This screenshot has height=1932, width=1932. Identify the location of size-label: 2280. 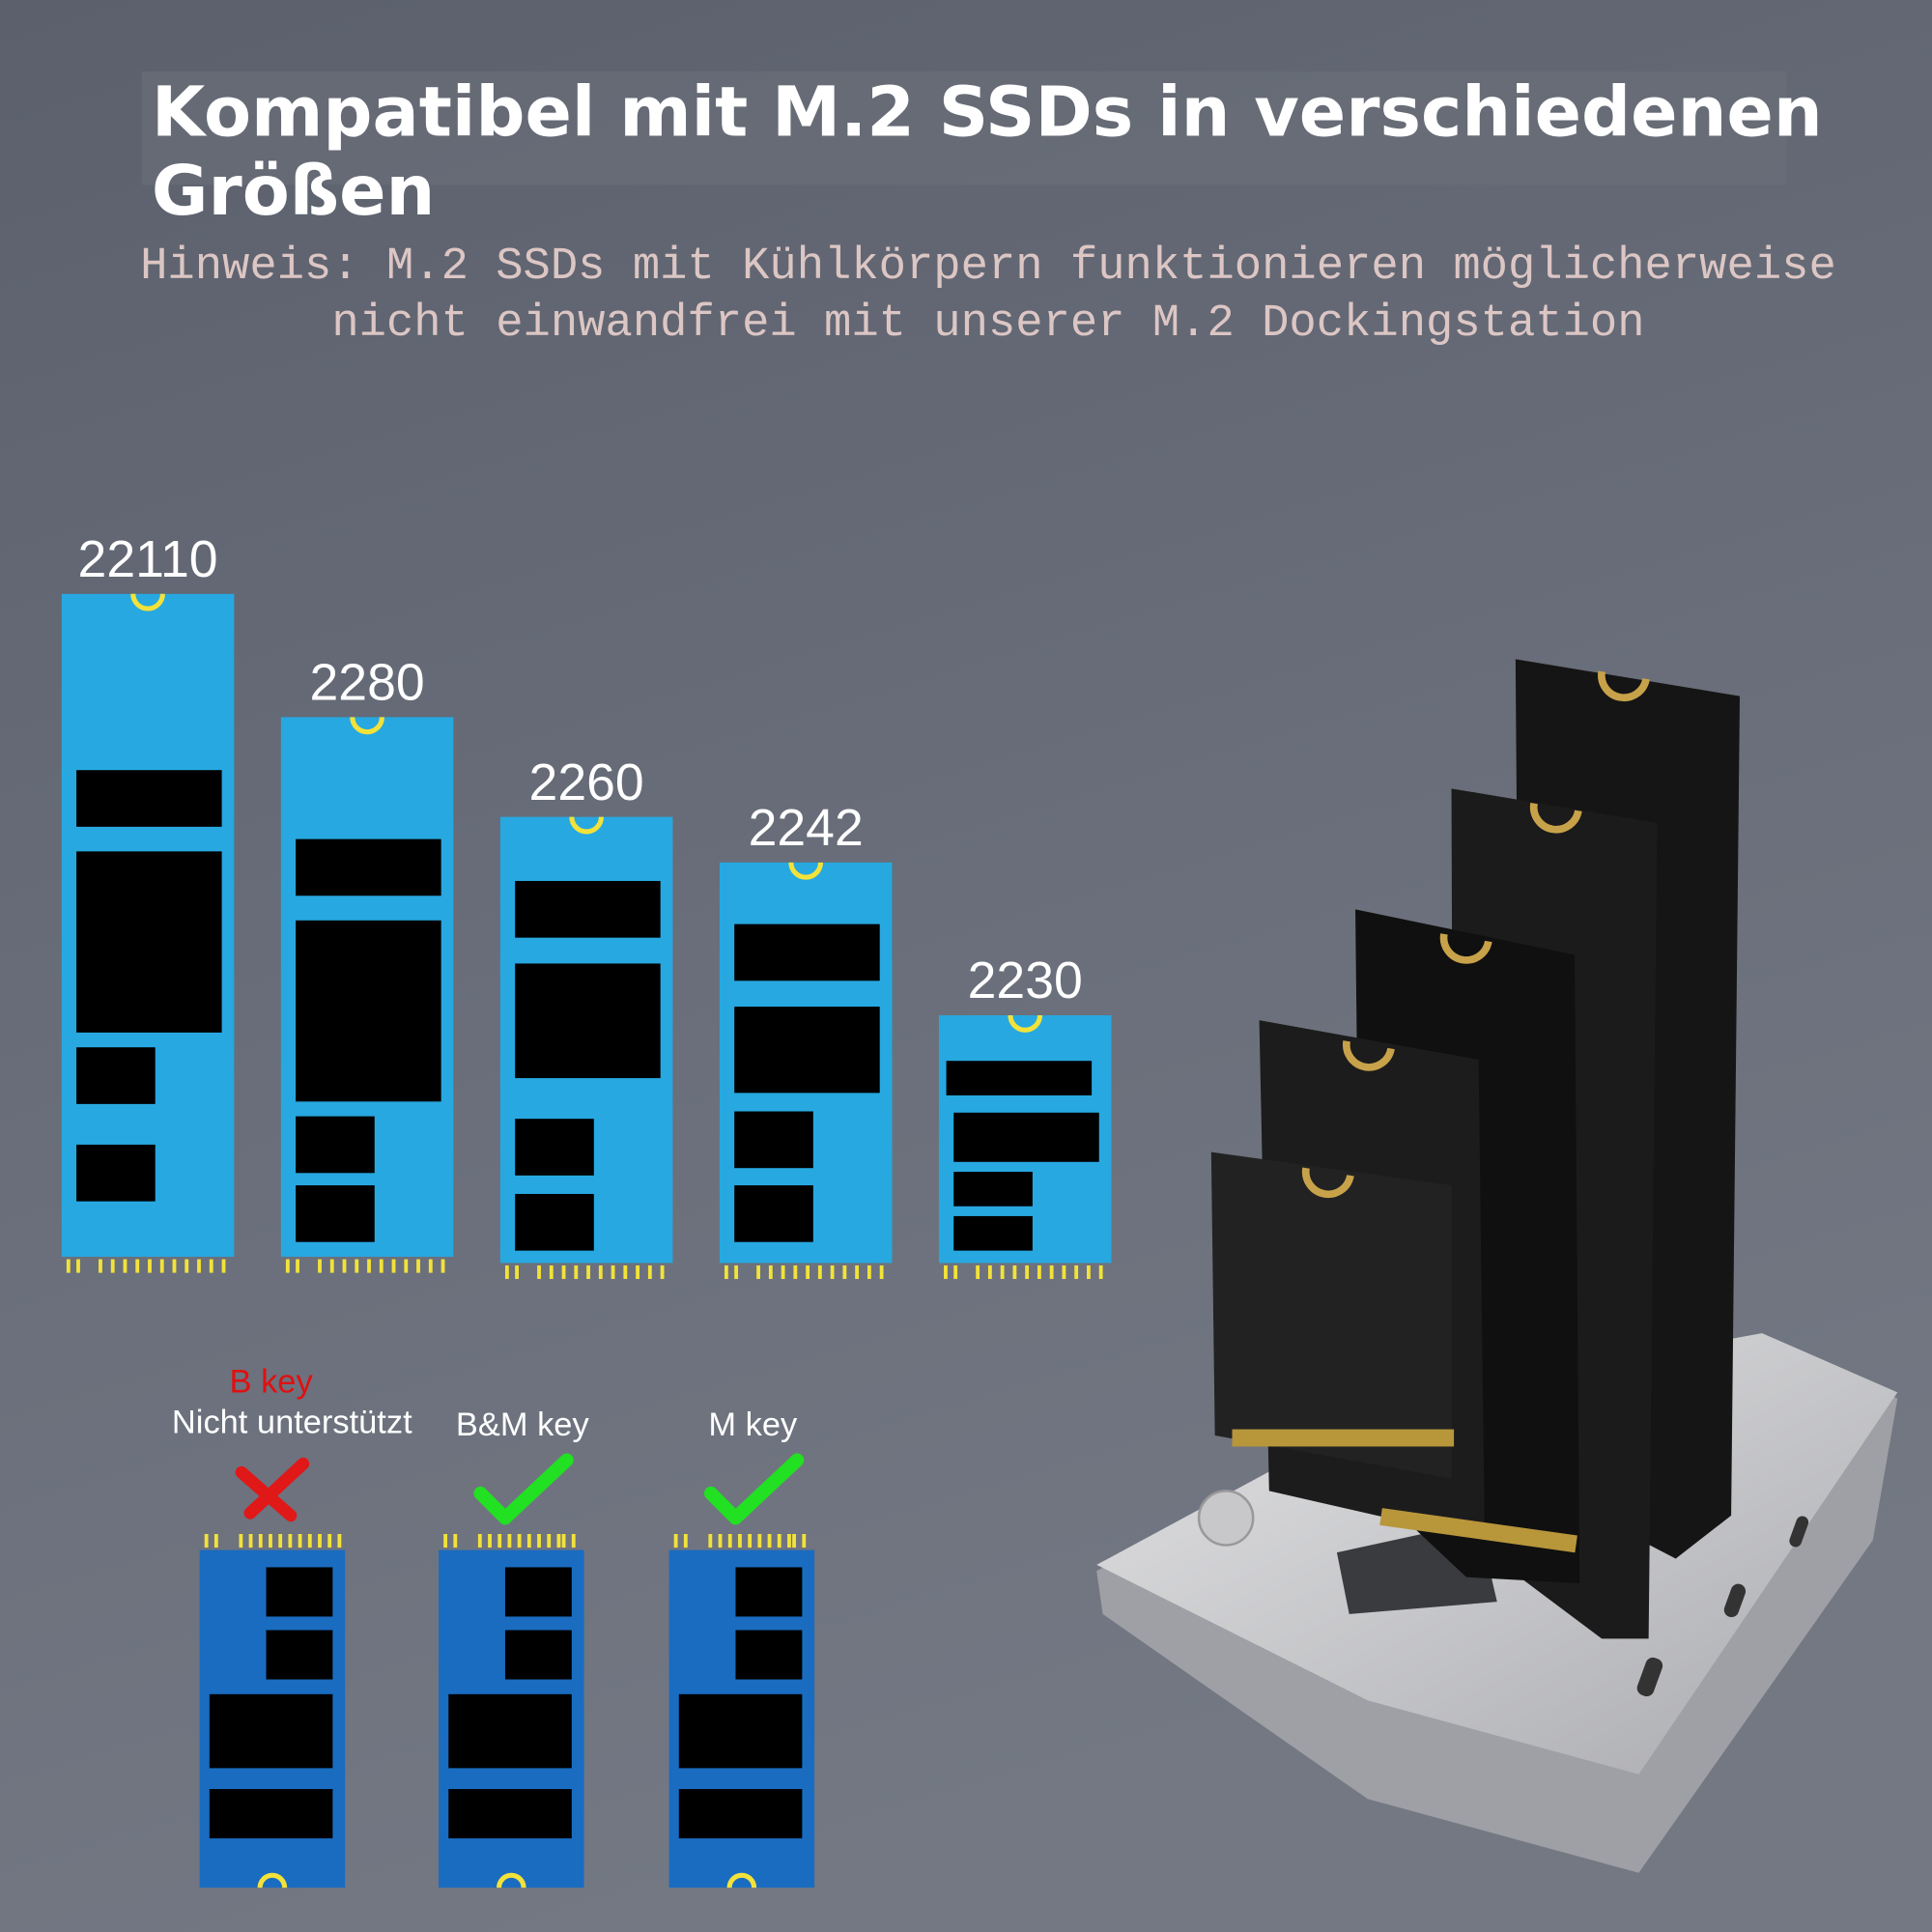
(367, 682).